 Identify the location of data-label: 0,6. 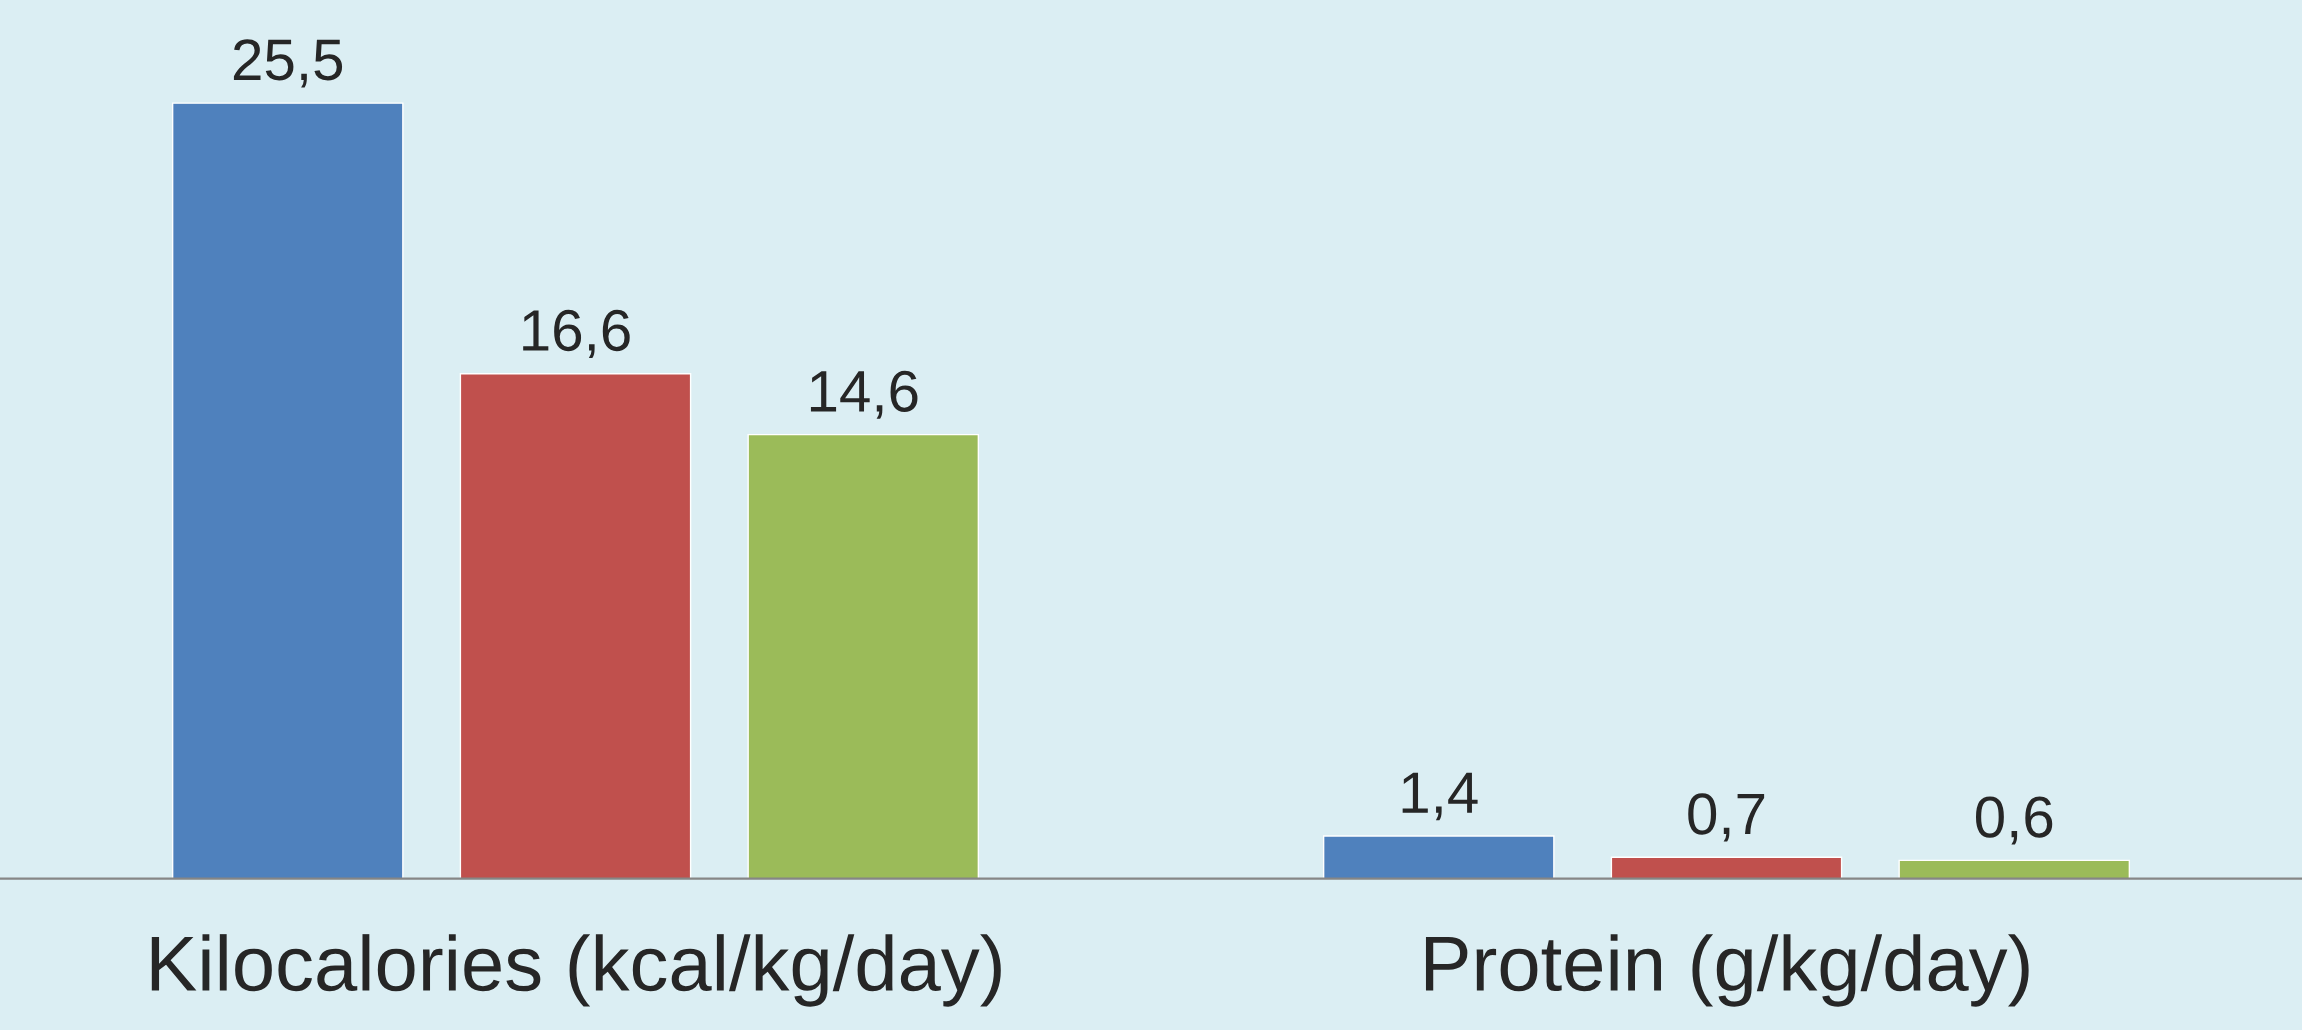
(2014, 820).